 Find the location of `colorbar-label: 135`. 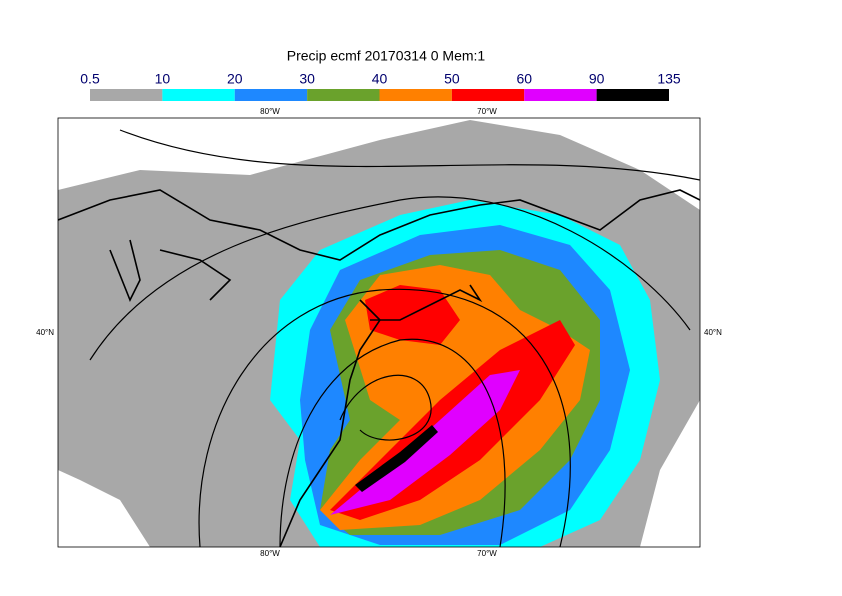

colorbar-label: 135 is located at coordinates (669, 79).